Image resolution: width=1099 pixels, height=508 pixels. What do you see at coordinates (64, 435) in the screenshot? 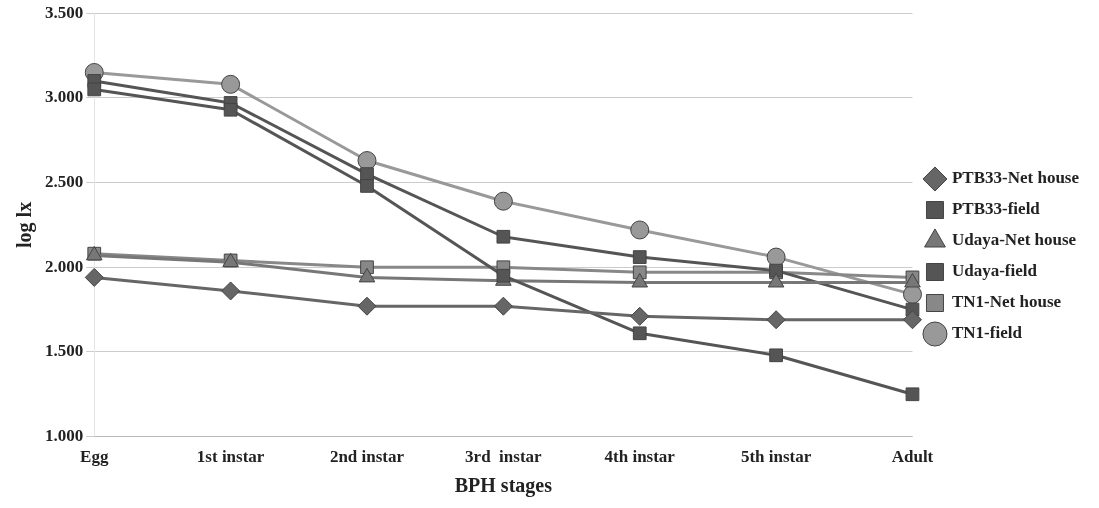
I see `y-tick-label: 1.000` at bounding box center [64, 435].